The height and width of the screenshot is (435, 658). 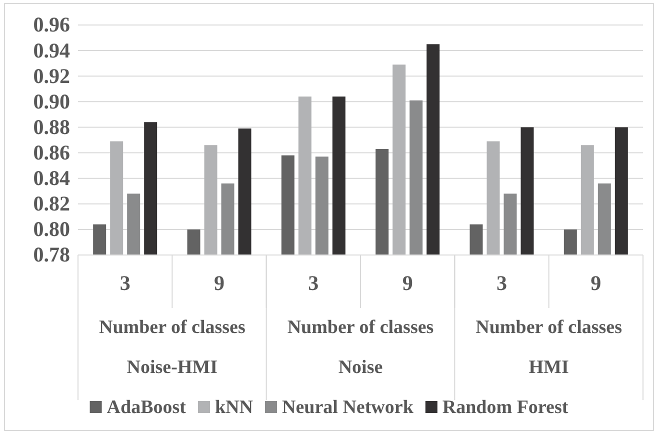 I want to click on y-tick-label: 0.80, so click(x=51, y=229).